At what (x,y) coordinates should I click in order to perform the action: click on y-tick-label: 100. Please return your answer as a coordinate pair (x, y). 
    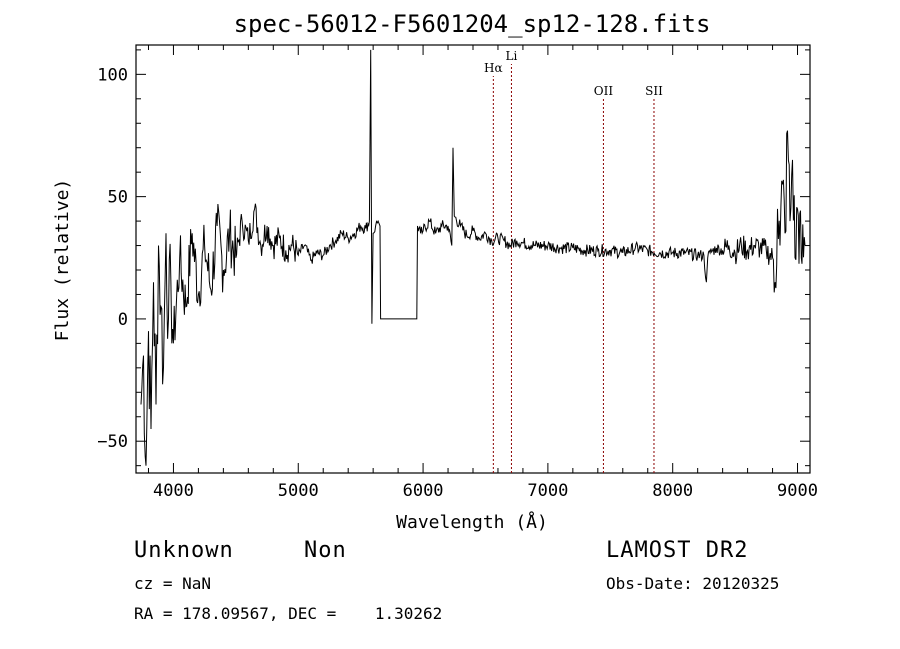
    Looking at the image, I should click on (112, 75).